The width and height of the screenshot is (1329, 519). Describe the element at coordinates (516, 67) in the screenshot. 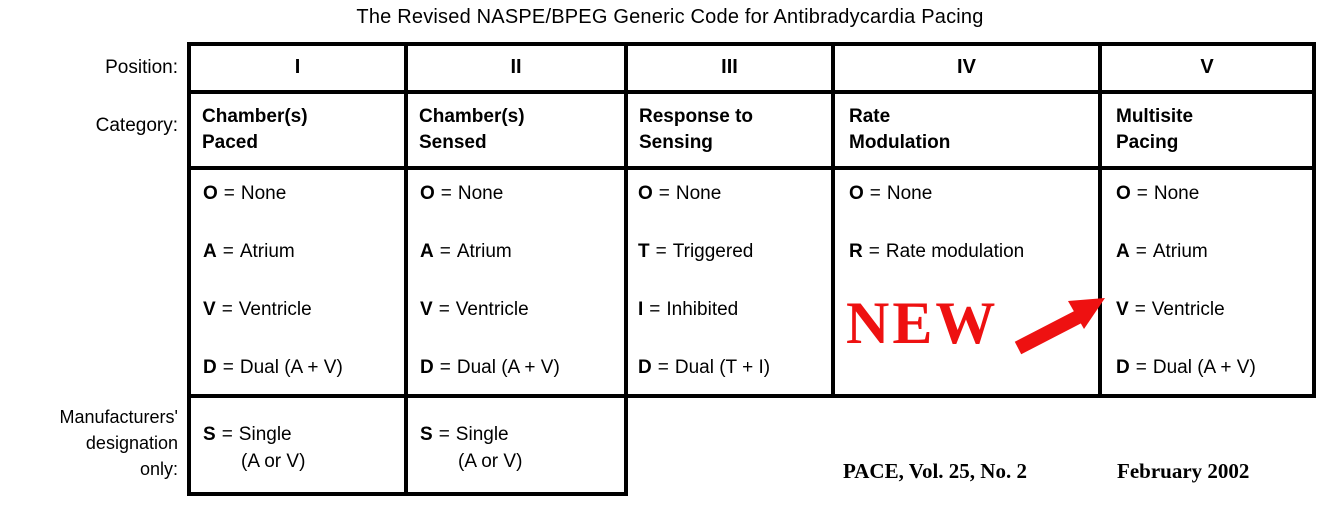

I see `position-header-II: II` at that location.